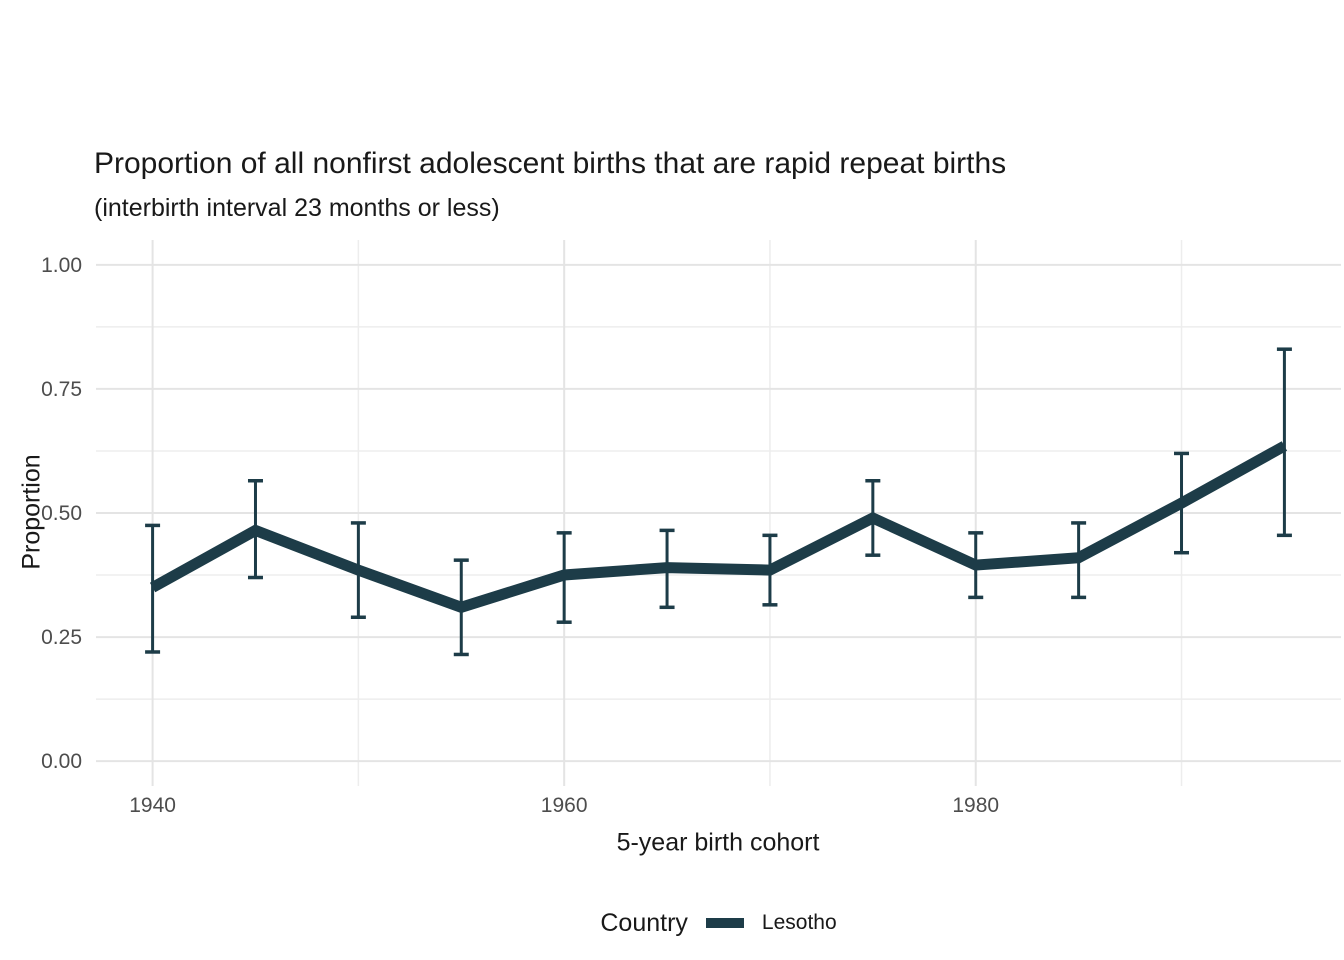 Image resolution: width=1344 pixels, height=960 pixels. I want to click on y-tick-label: 0.50, so click(61, 513).